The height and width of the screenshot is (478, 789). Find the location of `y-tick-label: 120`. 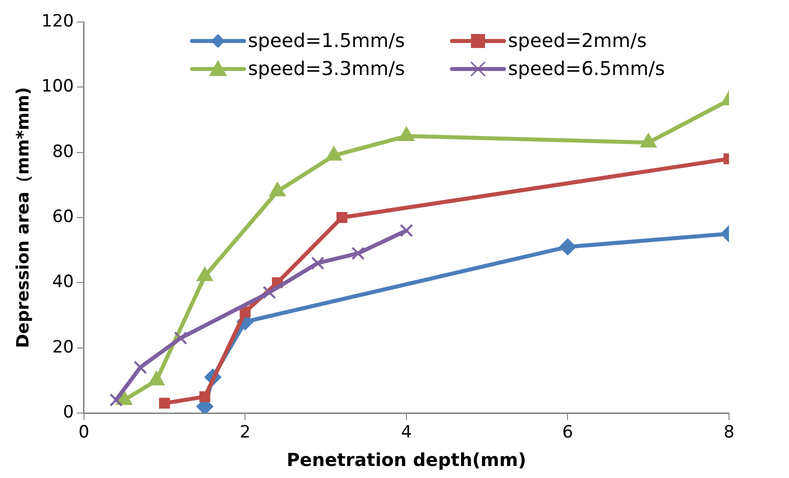

y-tick-label: 120 is located at coordinates (57, 21).